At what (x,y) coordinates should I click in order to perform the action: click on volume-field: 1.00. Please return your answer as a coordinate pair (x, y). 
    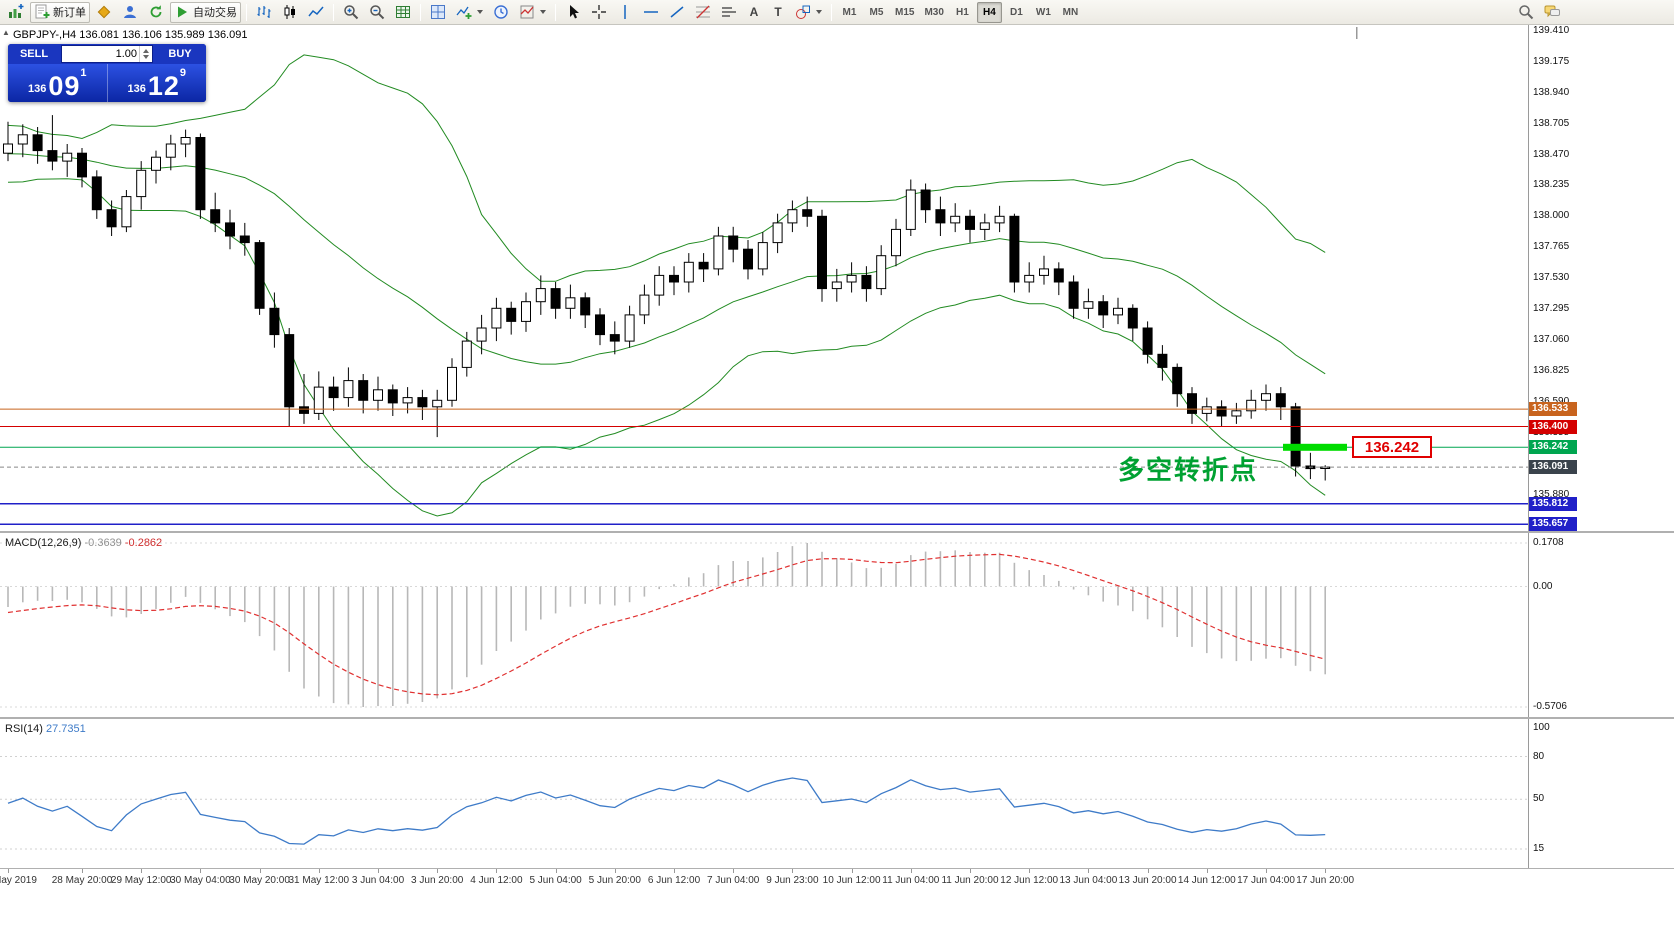
    Looking at the image, I should click on (107, 54).